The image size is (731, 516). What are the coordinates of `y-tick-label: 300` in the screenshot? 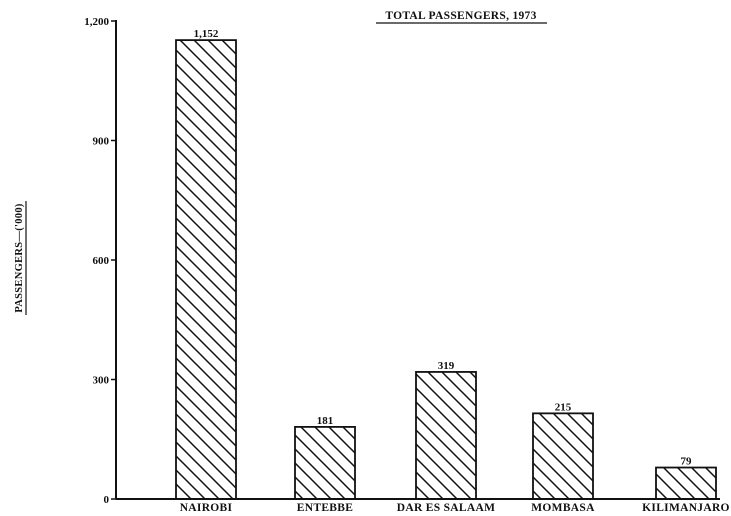 It's located at (101, 381).